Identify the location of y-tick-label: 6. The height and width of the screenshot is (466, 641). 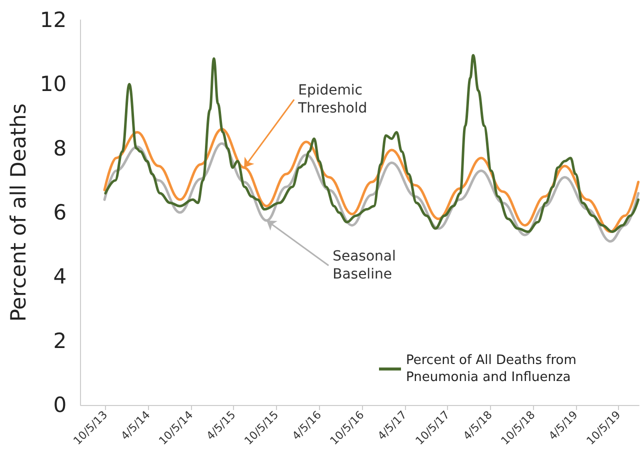
(60, 212).